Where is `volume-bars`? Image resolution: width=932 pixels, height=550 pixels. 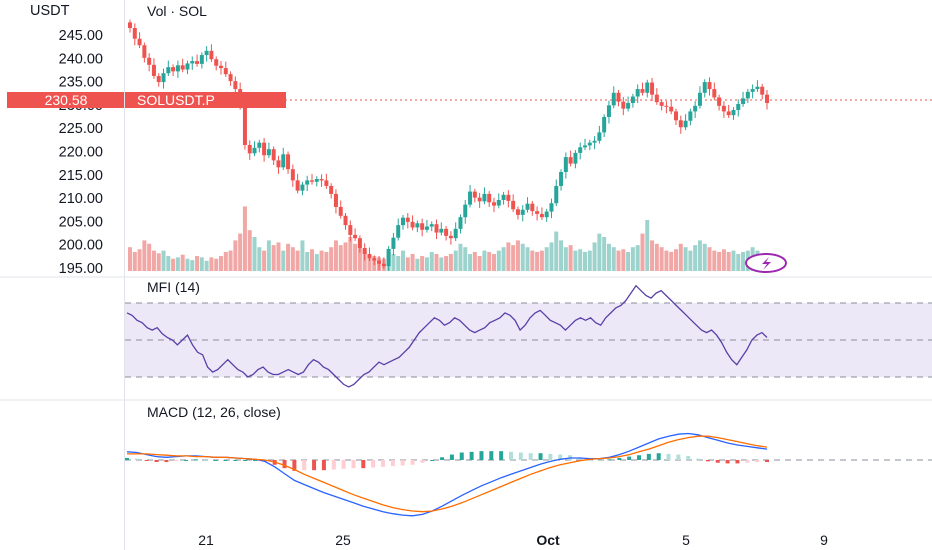 volume-bars is located at coordinates (448, 238).